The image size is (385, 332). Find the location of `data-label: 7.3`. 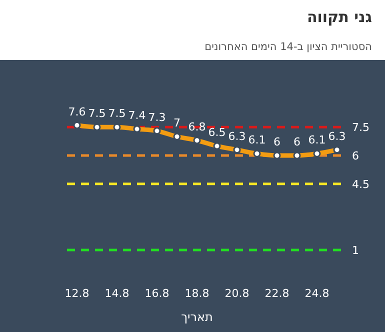

data-label: 7.3 is located at coordinates (157, 117).